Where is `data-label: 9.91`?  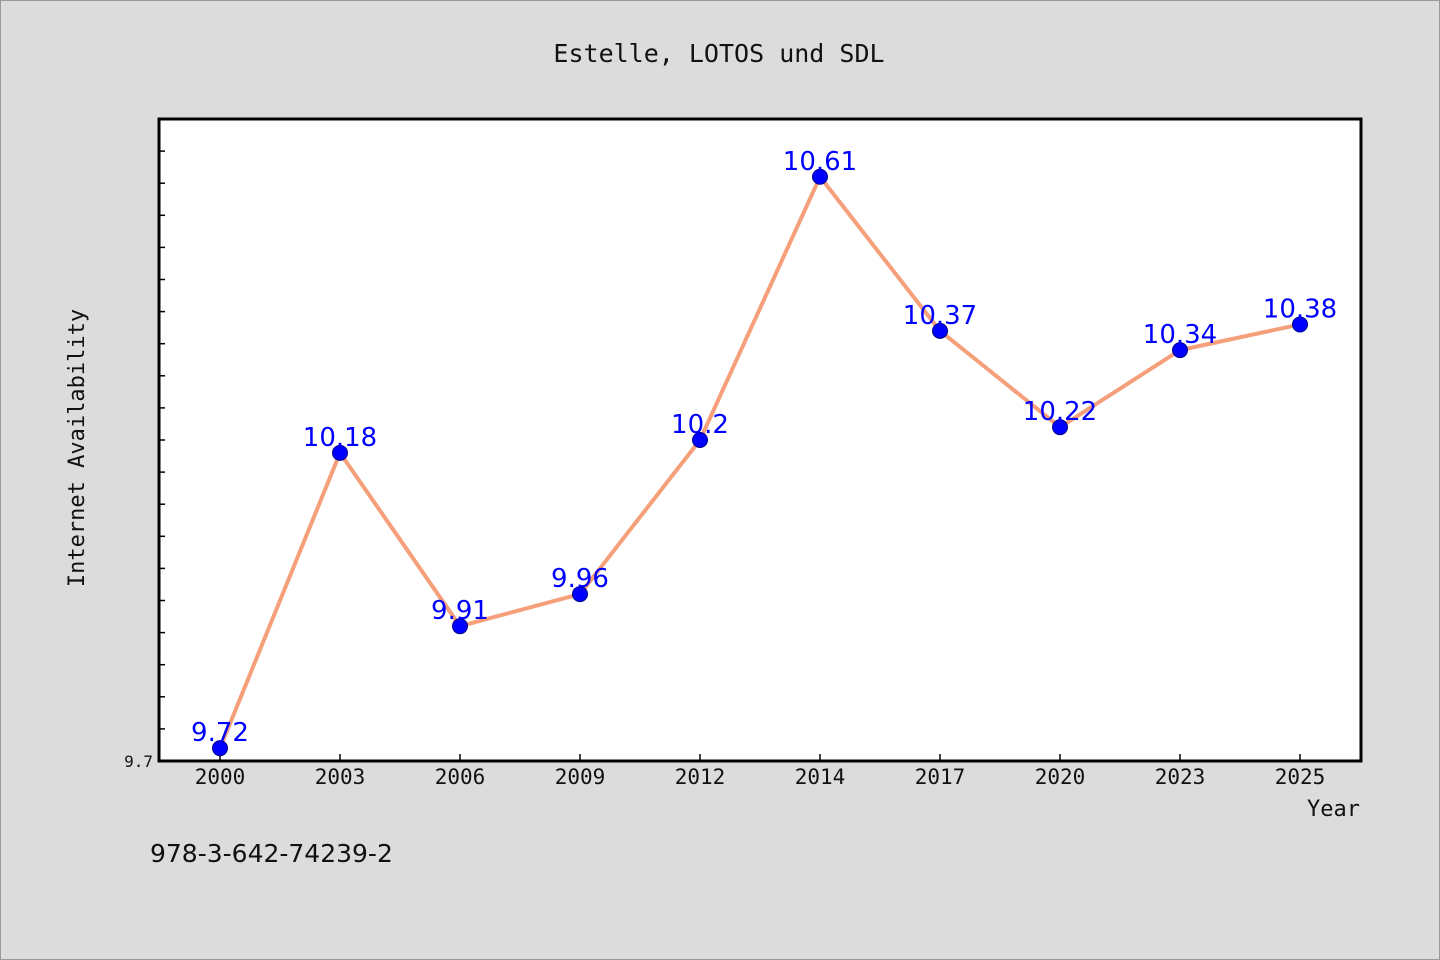
data-label: 9.91 is located at coordinates (460, 611).